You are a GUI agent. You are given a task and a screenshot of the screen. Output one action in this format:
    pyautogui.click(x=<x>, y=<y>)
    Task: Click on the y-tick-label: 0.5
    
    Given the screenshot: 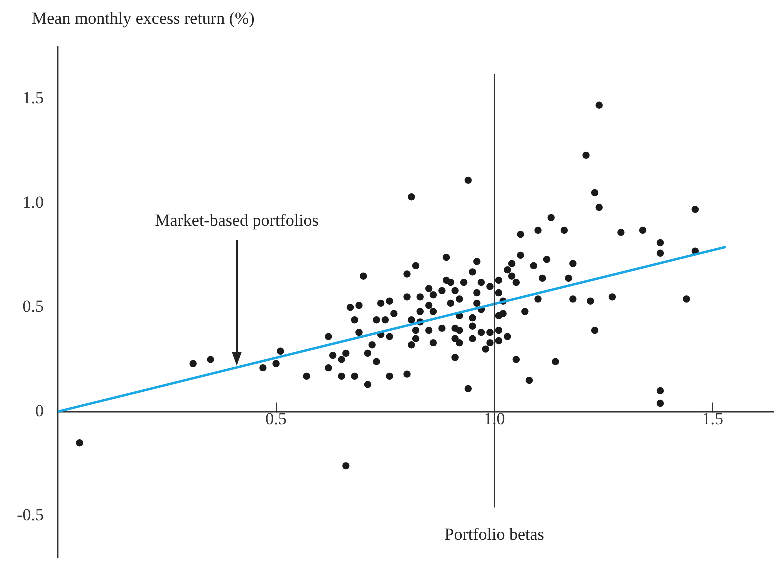 What is the action you would take?
    pyautogui.click(x=33, y=306)
    